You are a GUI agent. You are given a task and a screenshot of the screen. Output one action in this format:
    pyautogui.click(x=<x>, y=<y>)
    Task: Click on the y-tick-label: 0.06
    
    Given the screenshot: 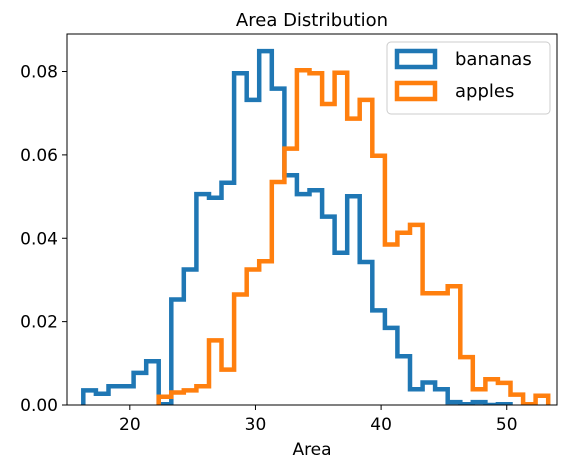 What is the action you would take?
    pyautogui.click(x=39, y=156)
    